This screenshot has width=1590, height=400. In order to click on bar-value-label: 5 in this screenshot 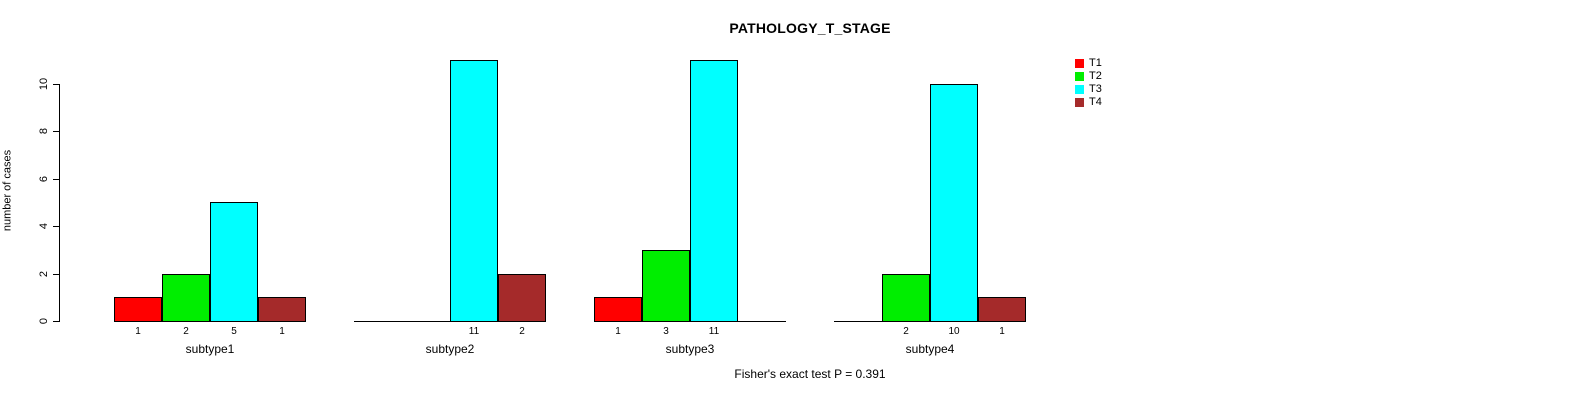, I will do `click(234, 331)`.